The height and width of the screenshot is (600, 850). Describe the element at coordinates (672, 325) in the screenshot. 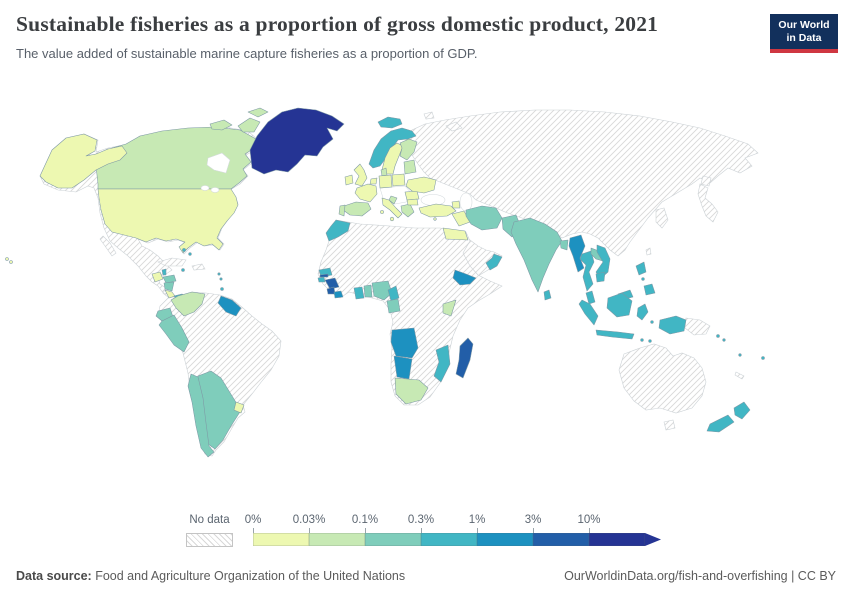

I see `country-indonesia-papua` at that location.